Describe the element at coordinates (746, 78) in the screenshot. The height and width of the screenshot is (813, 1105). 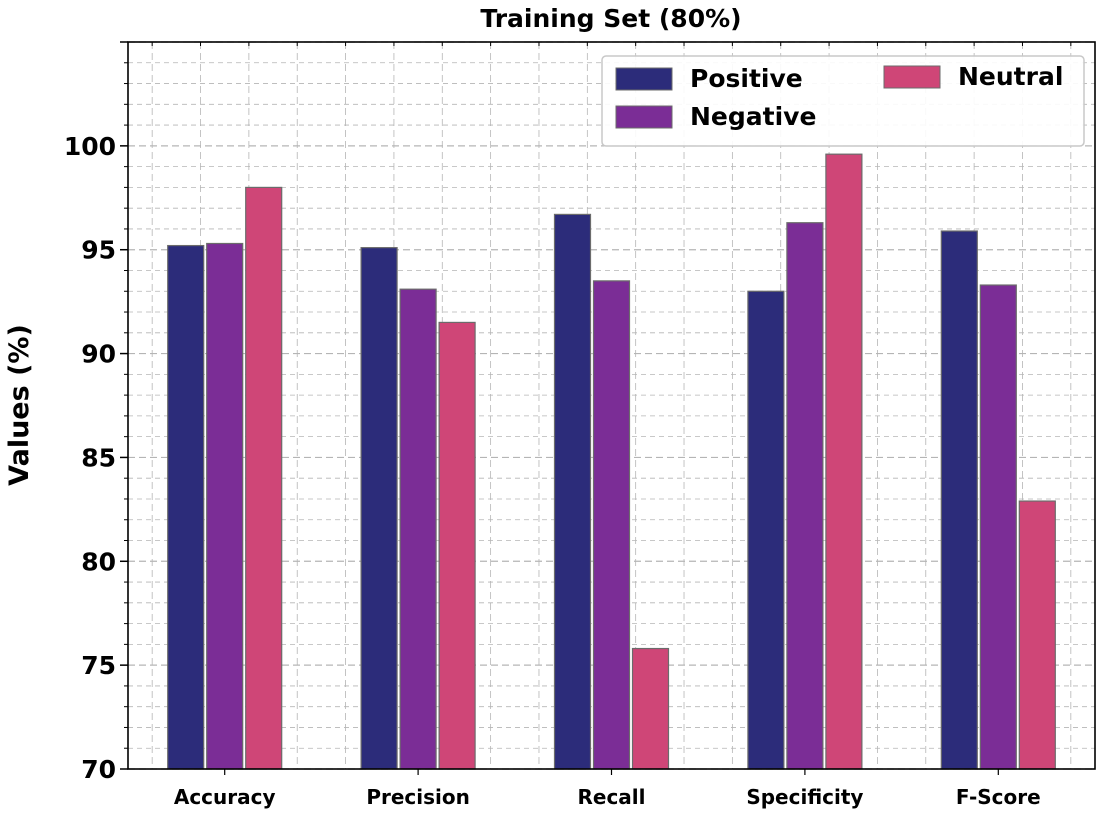
I see `legend-label-positive: Positive` at that location.